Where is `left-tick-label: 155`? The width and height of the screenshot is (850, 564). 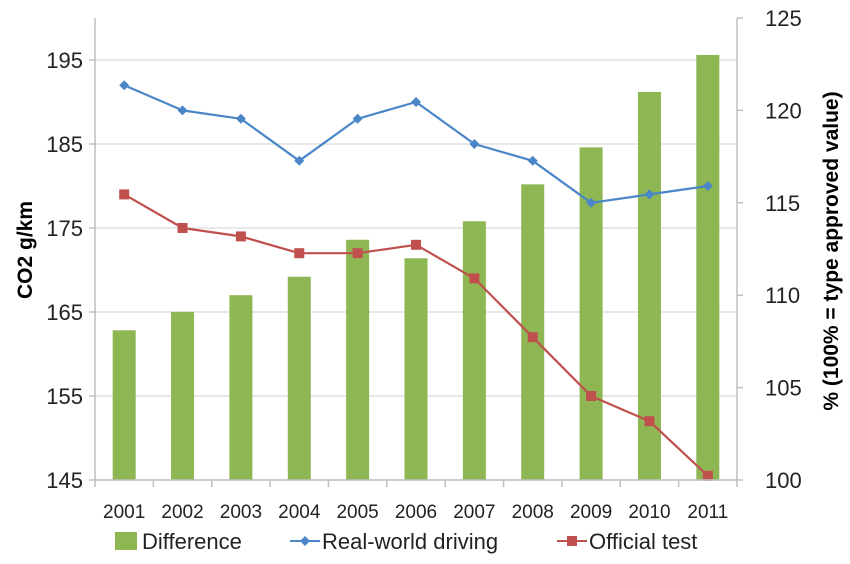 left-tick-label: 155 is located at coordinates (64, 396).